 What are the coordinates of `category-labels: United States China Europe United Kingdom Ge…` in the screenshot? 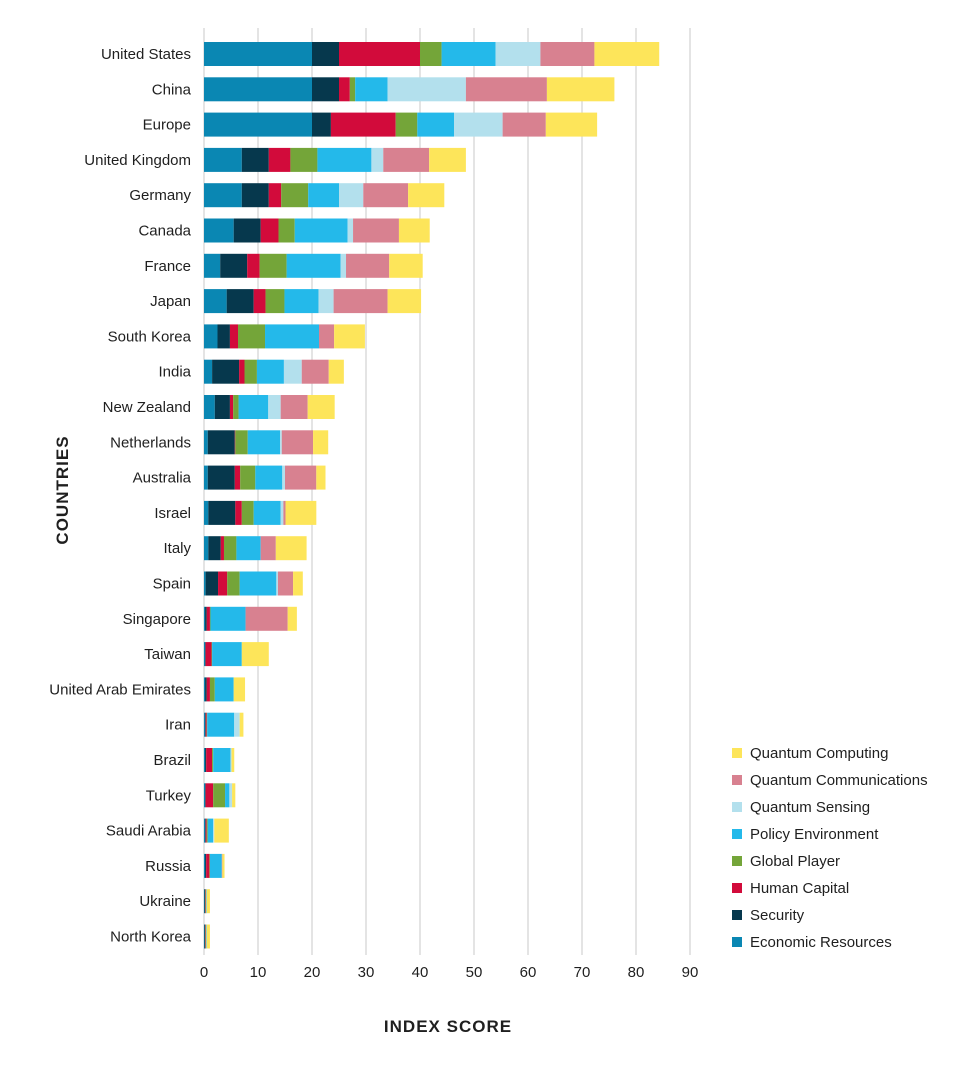 It's located at (120, 496).